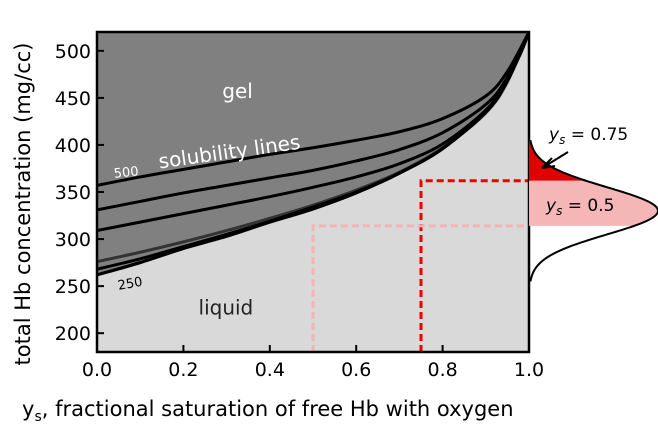 Image resolution: width=658 pixels, height=424 pixels. I want to click on x-axis-label-sub: s, so click(37, 416).